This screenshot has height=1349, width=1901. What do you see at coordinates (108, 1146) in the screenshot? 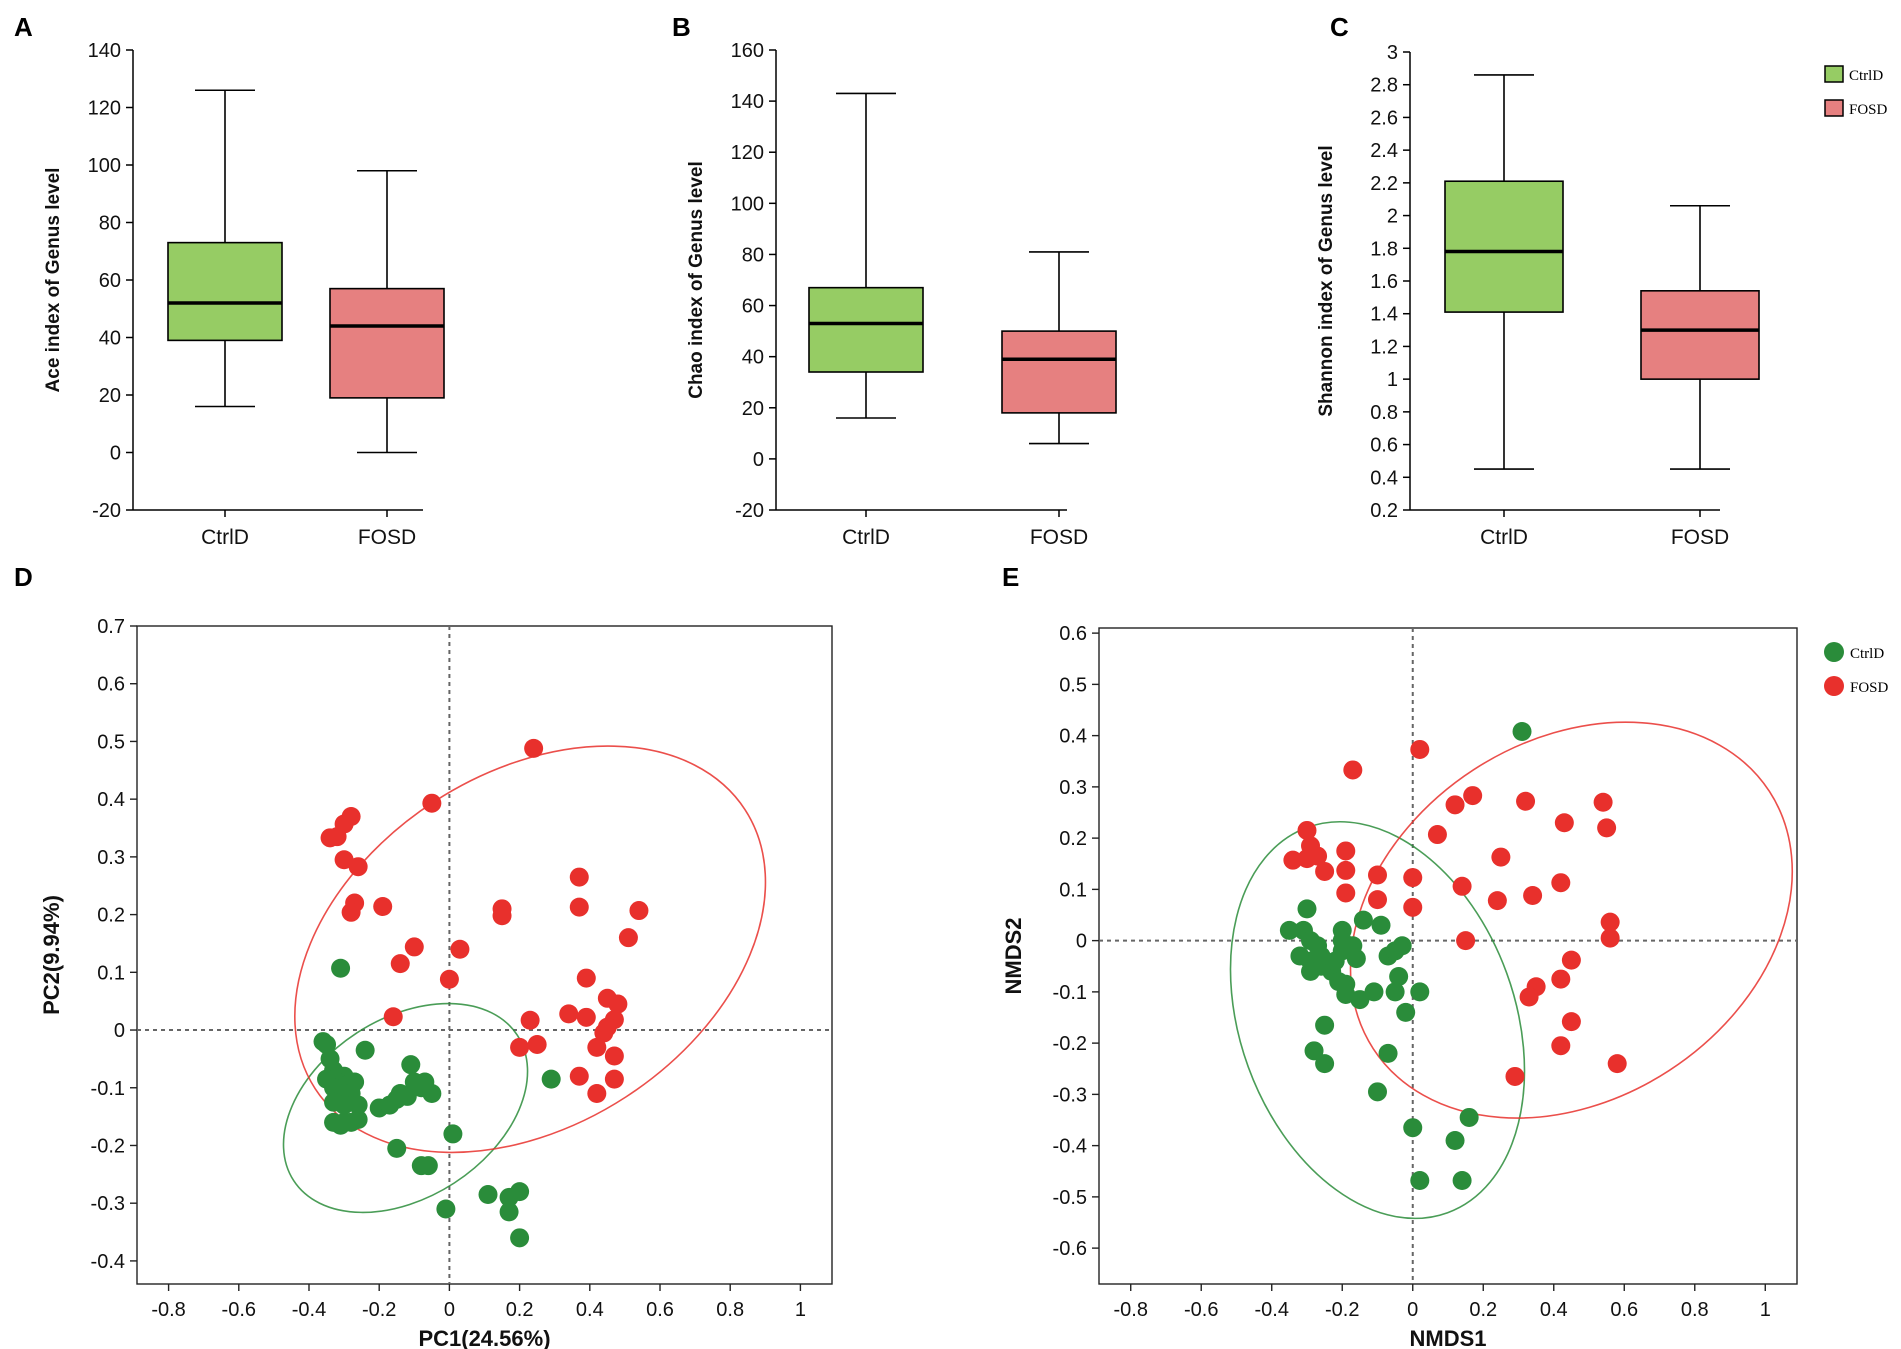
I see `y-tick-label: -0.2` at bounding box center [108, 1146].